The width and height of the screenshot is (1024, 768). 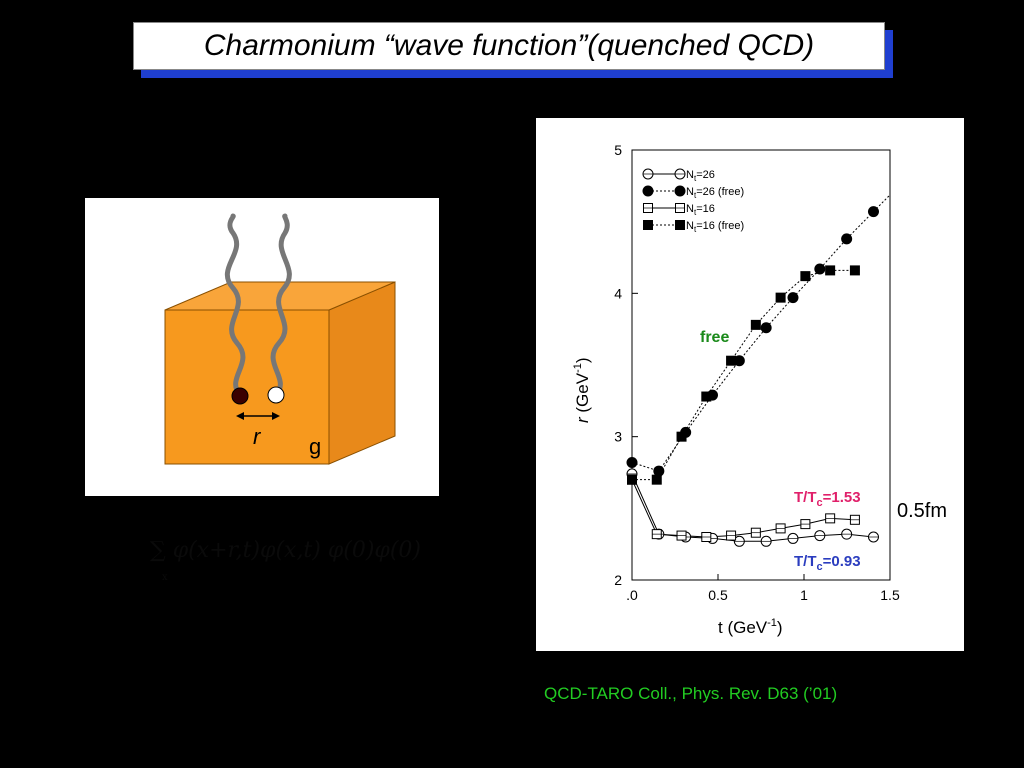 I want to click on x-tick-label: 1, so click(x=804, y=595).